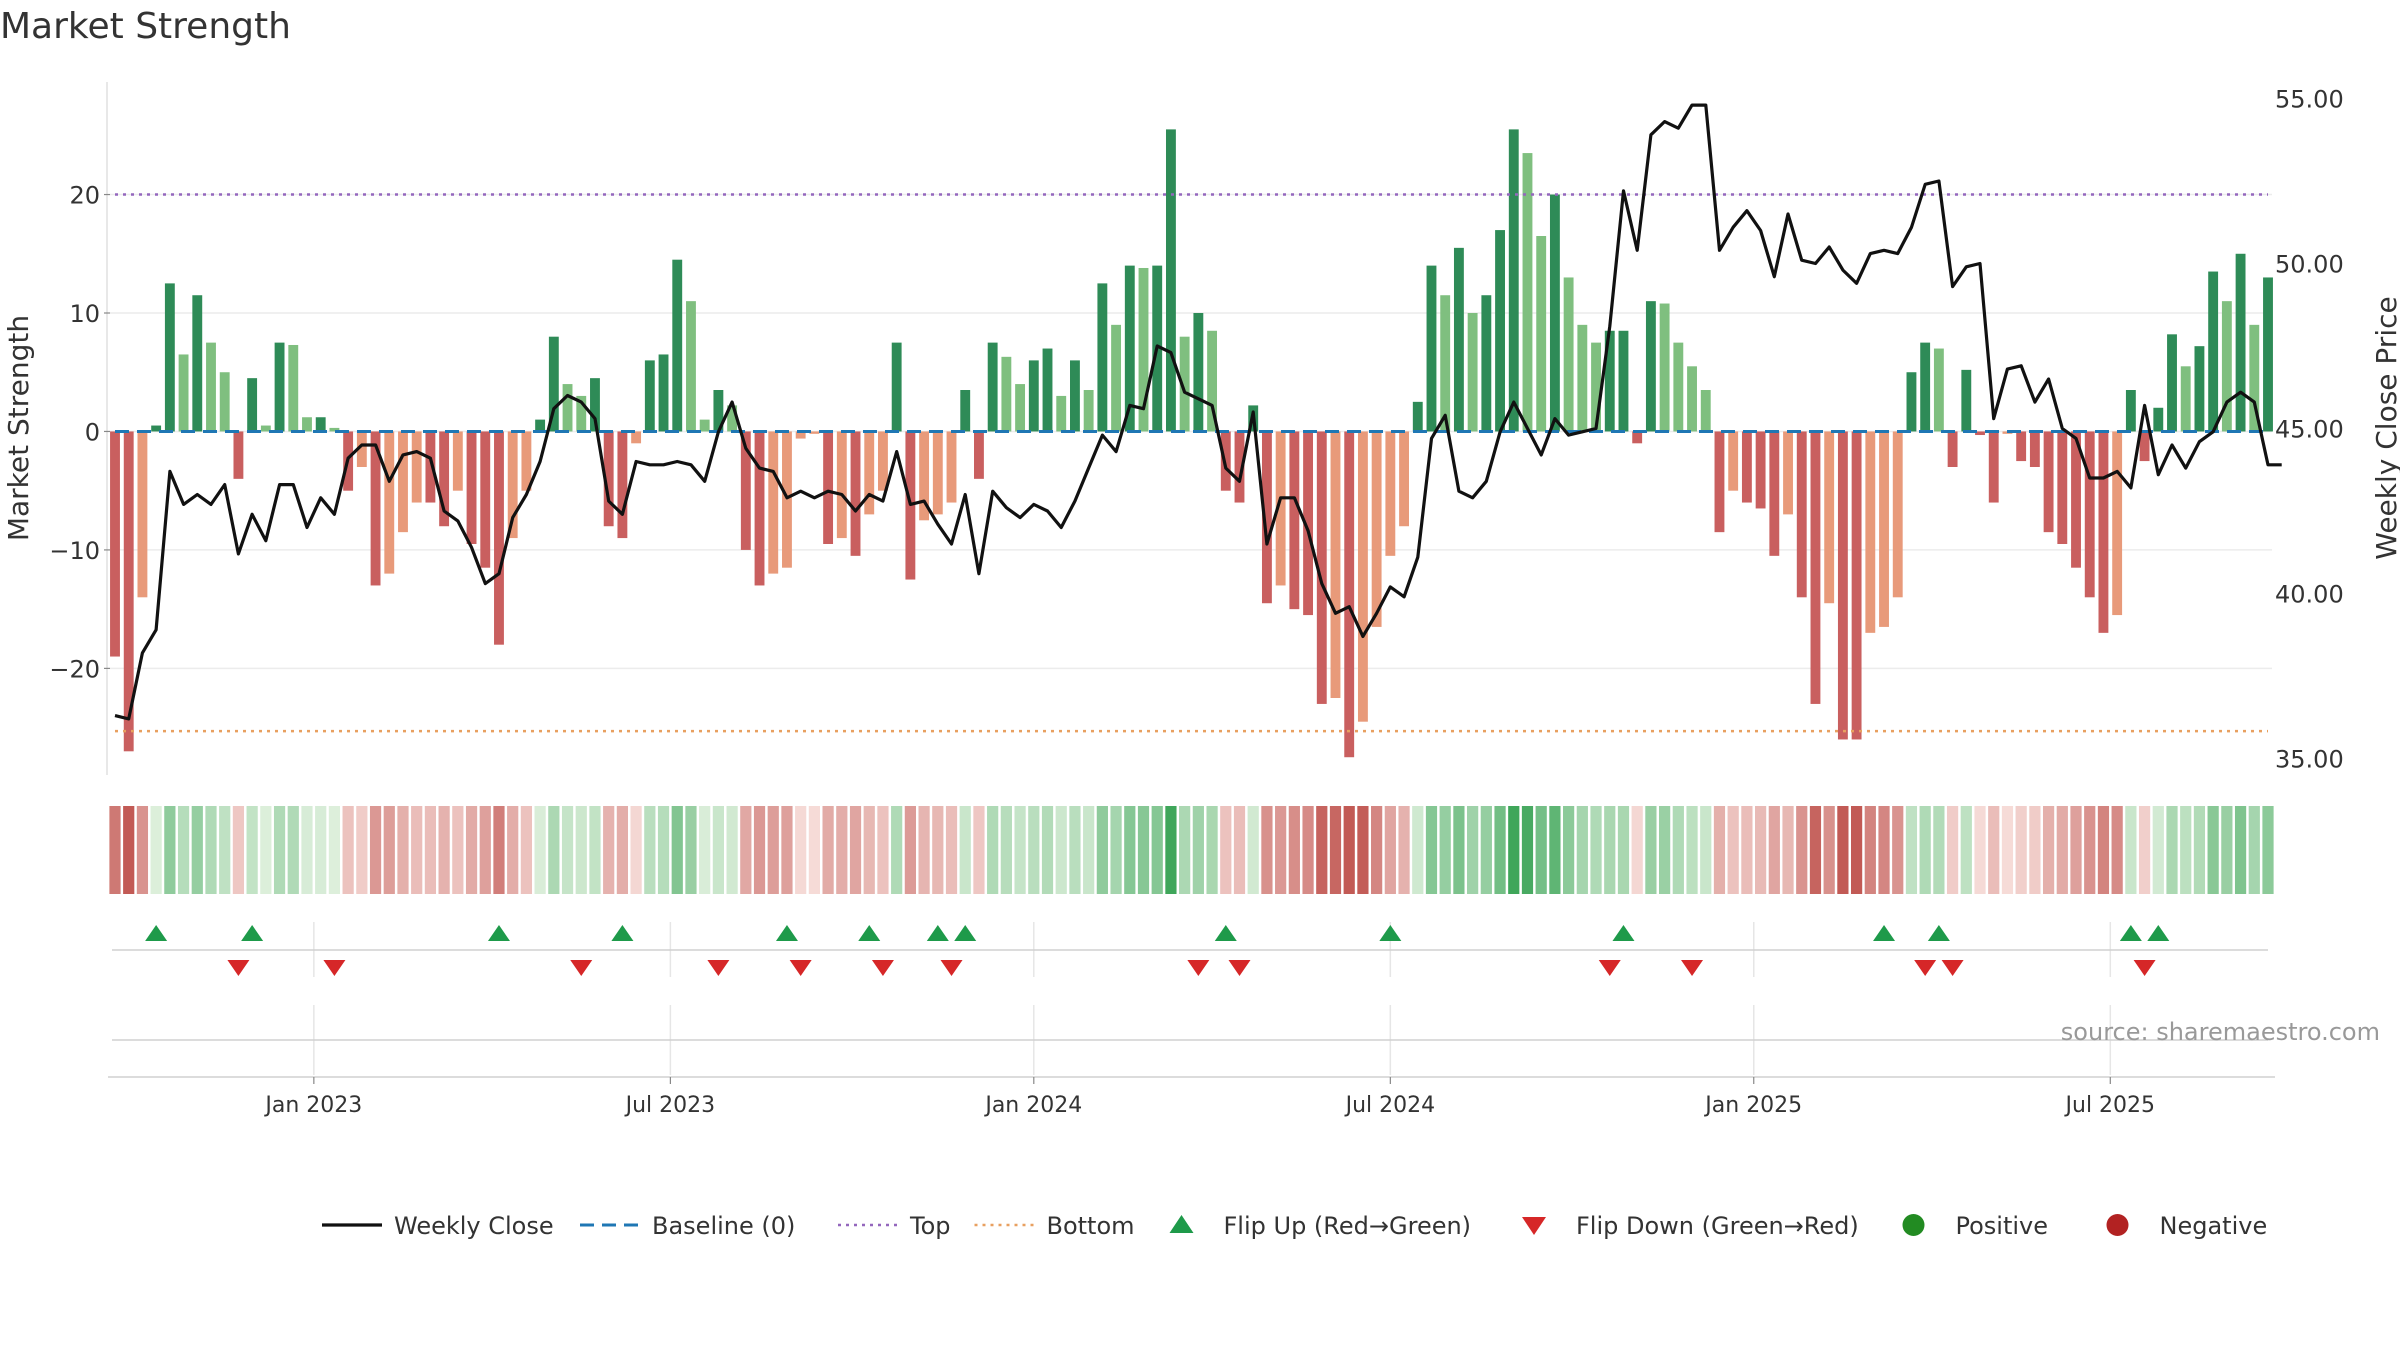  Describe the element at coordinates (474, 1226) in the screenshot. I see `legend-label: Weekly Close` at that location.